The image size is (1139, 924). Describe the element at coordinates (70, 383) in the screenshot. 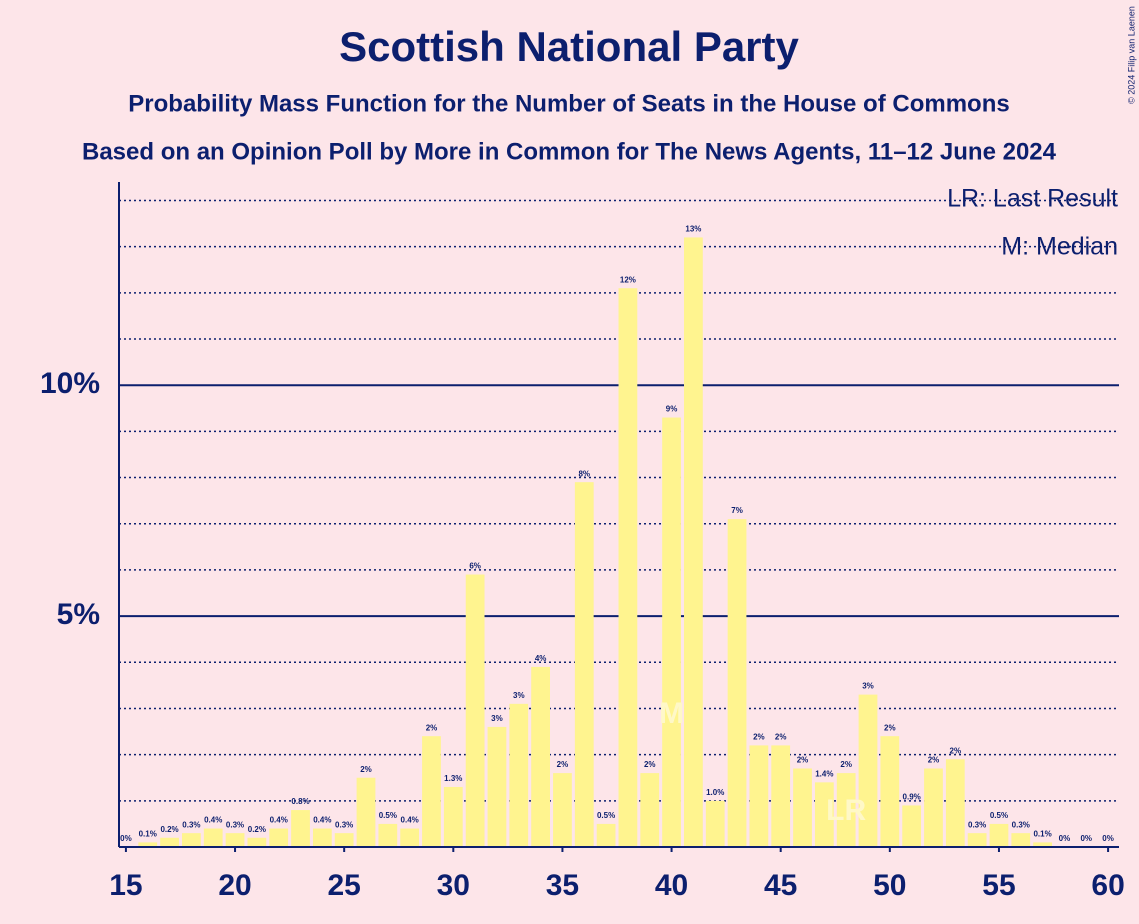

I see `y-tick-label: 10%` at that location.